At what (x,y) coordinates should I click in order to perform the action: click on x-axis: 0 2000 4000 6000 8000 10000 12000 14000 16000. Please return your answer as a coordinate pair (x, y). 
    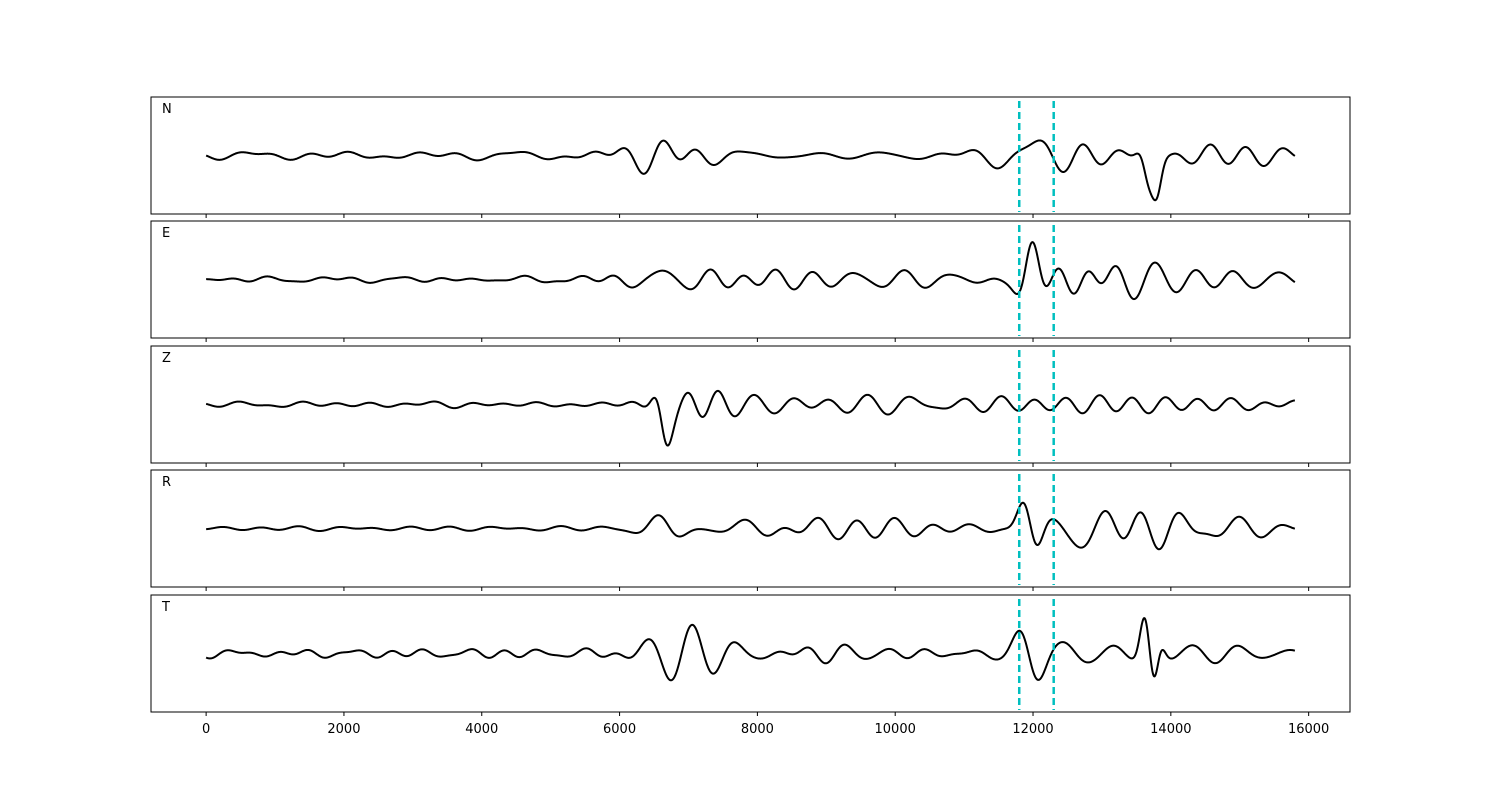
    Looking at the image, I should click on (765, 729).